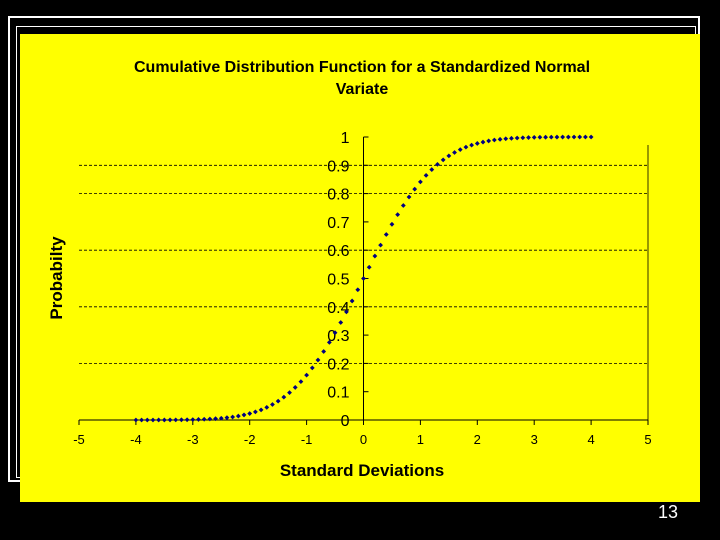  I want to click on y-tick-label-6: 0.6, so click(338, 251).